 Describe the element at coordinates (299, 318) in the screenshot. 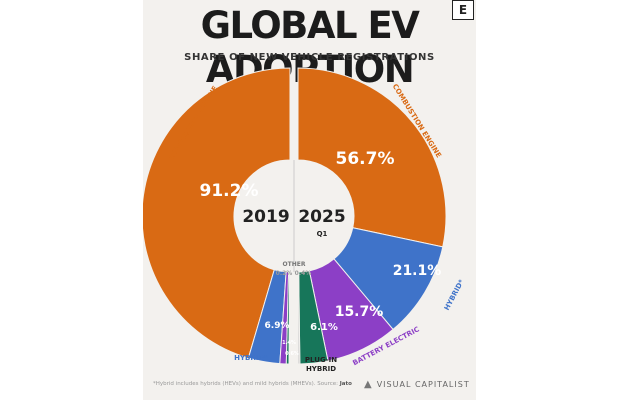

I see `slice-2025-other` at that location.